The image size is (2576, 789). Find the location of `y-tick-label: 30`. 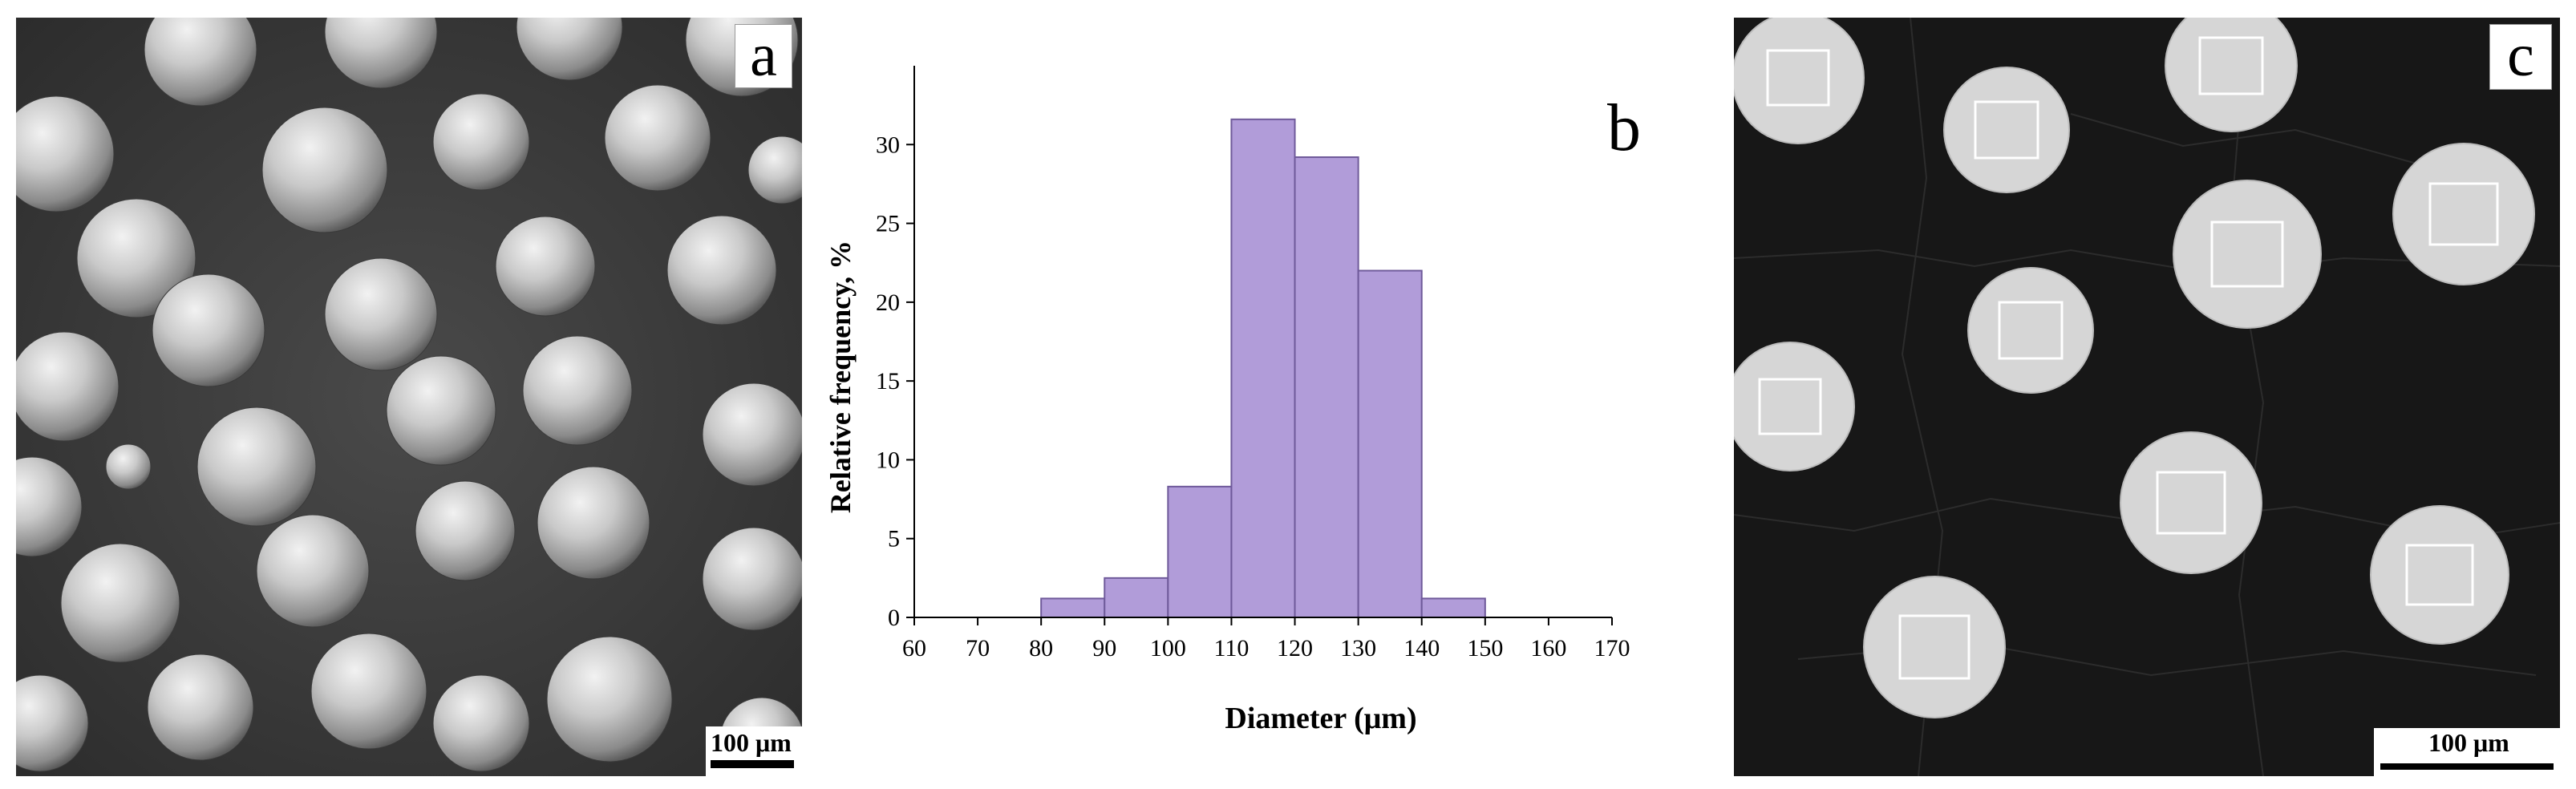

y-tick-label: 30 is located at coordinates (888, 145).